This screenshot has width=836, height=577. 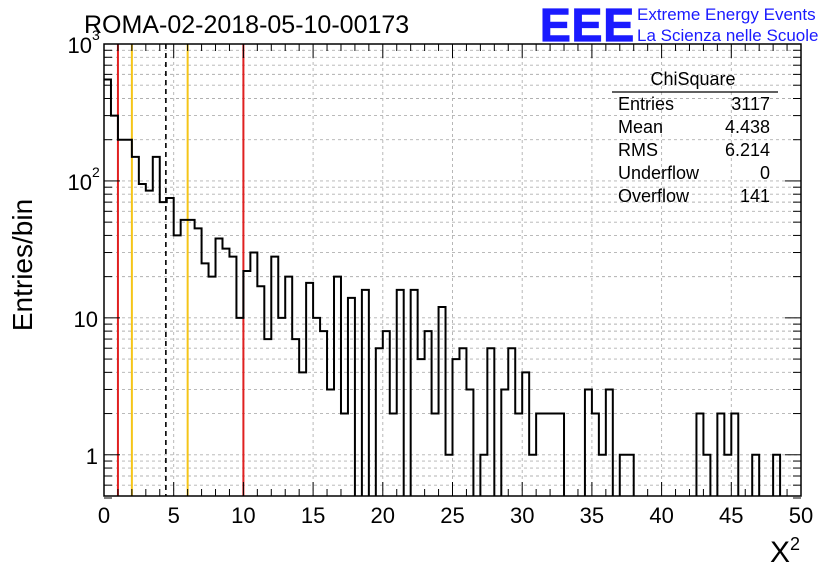 I want to click on x-tick-label: 0, so click(x=104, y=515).